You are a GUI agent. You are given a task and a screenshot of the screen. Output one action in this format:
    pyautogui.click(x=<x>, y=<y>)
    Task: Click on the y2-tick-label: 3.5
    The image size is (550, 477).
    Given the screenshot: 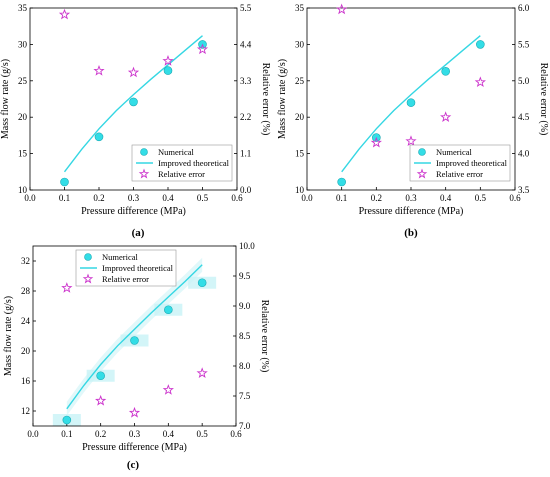 What is the action you would take?
    pyautogui.click(x=524, y=190)
    